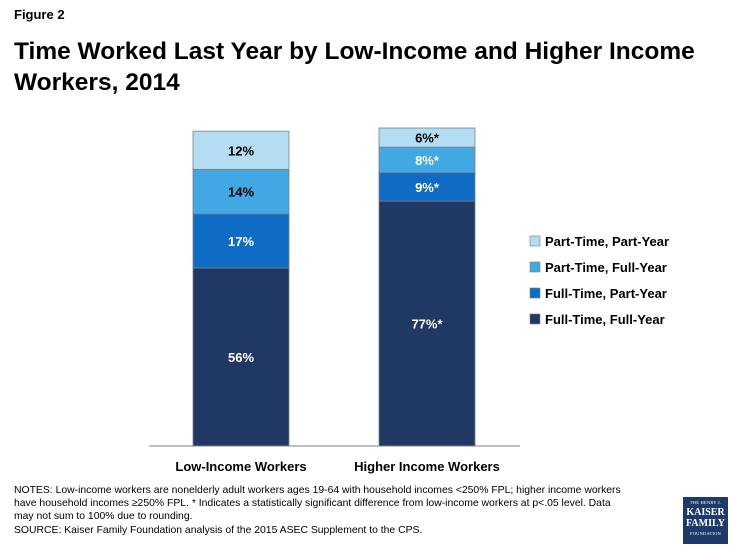  Describe the element at coordinates (705, 502) in the screenshot. I see `logo-top-text: THE HENRY J.` at that location.